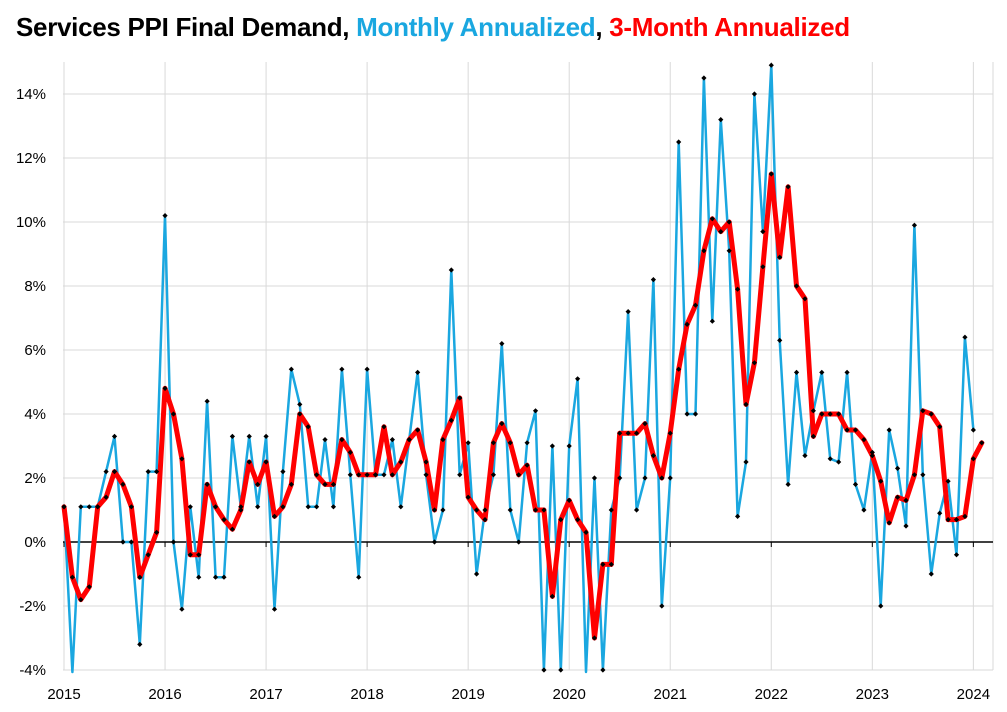 This screenshot has width=1007, height=712. Describe the element at coordinates (569, 694) in the screenshot. I see `x-tick-label: 2020` at that location.